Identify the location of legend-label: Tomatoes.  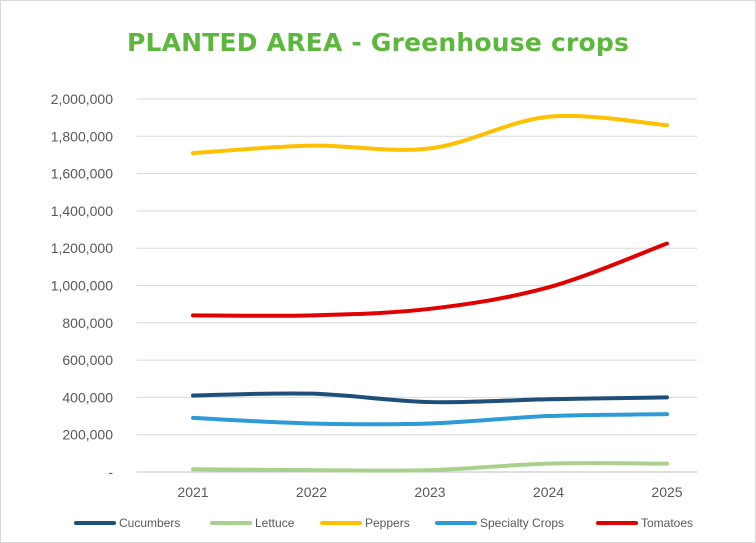
(667, 523).